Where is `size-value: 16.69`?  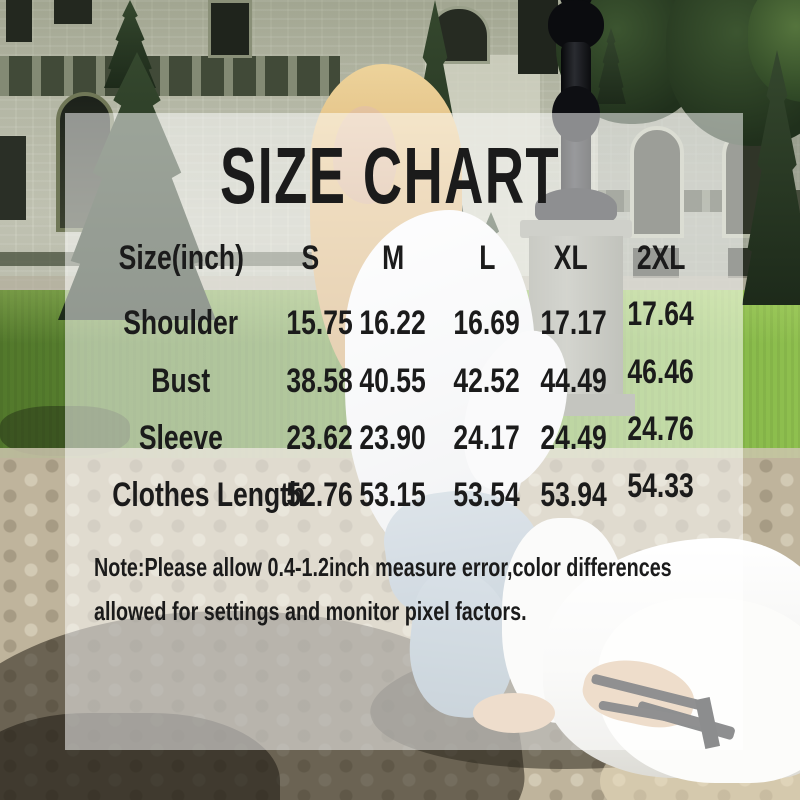 size-value: 16.69 is located at coordinates (487, 322).